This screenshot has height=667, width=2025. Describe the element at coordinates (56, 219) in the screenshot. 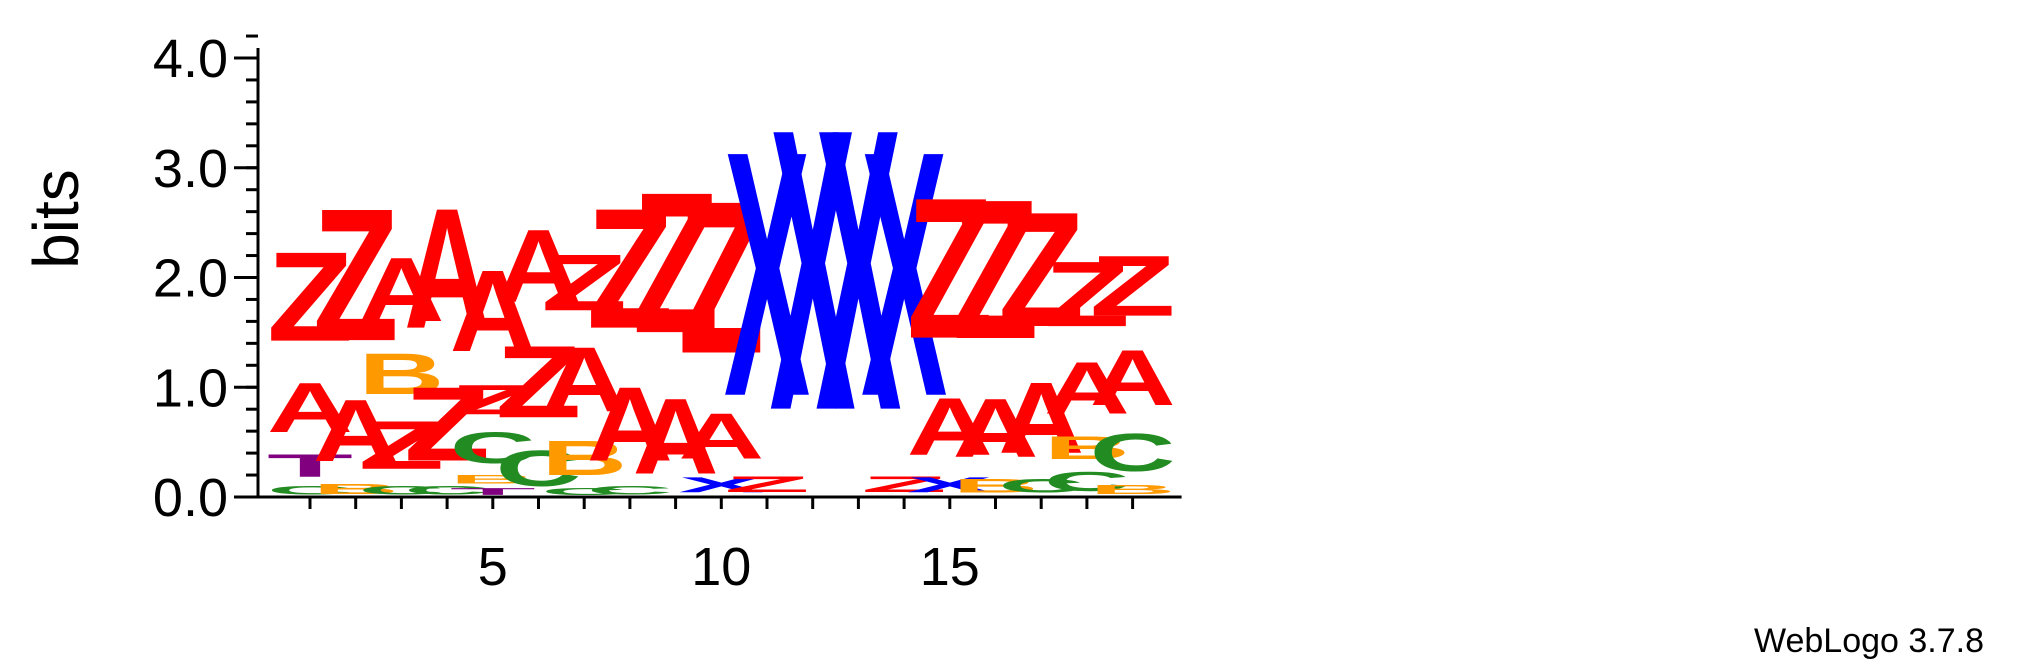

I see `y-axis-label: bits` at that location.